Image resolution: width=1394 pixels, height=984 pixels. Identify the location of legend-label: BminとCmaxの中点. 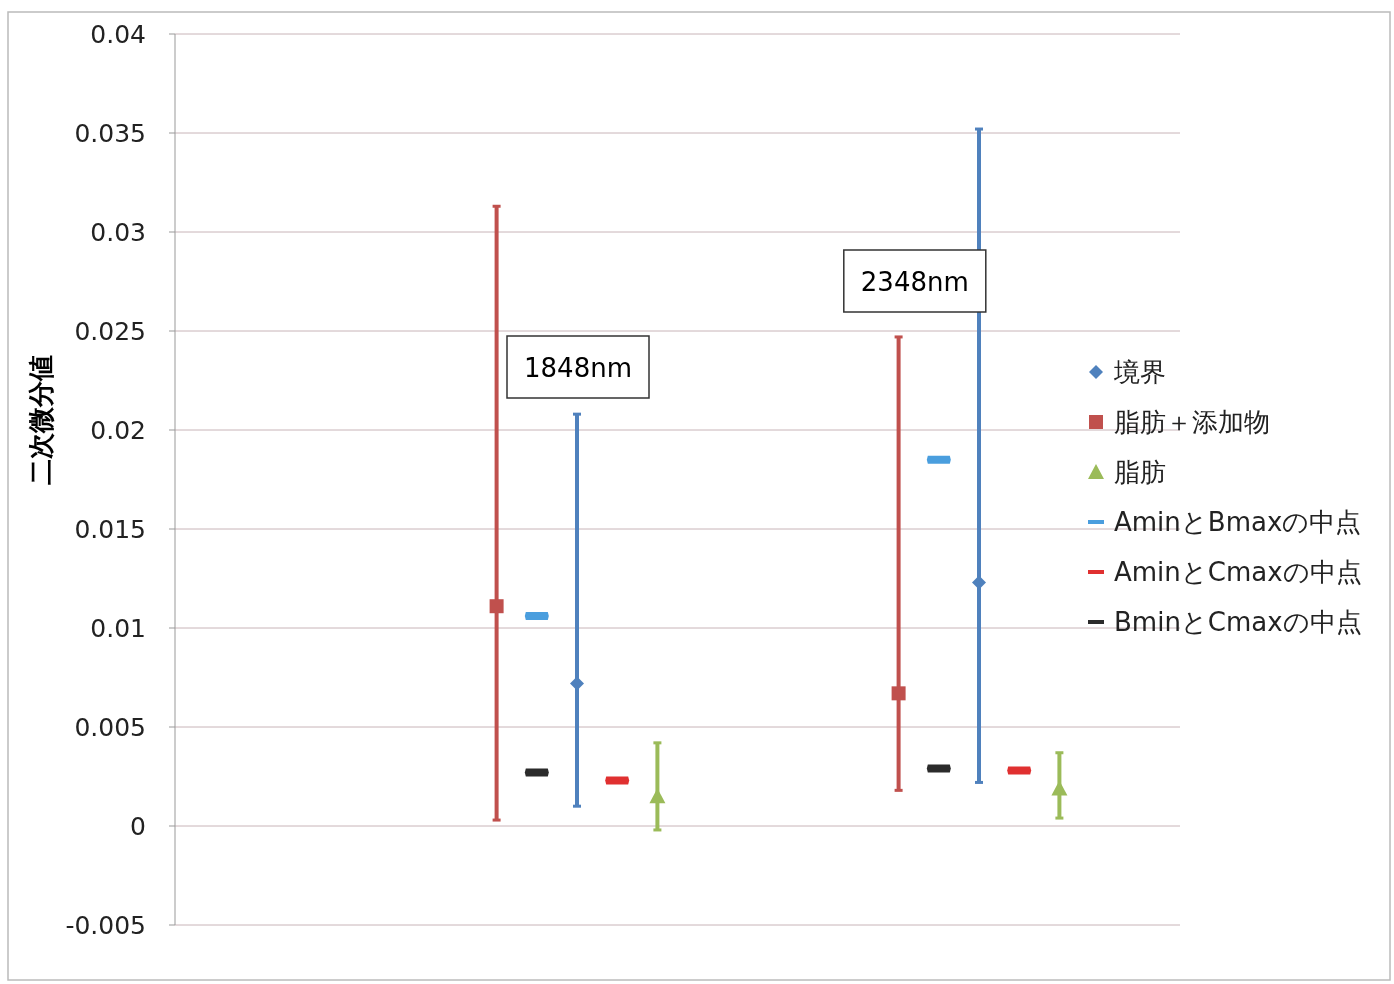
(1238, 622).